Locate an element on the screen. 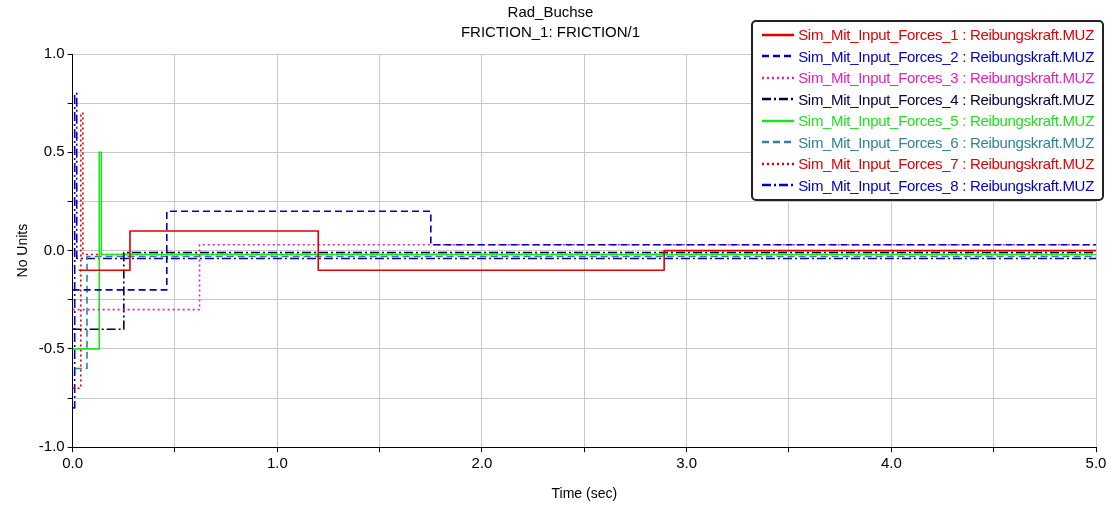  x-tick-label: 3.0 is located at coordinates (687, 463).